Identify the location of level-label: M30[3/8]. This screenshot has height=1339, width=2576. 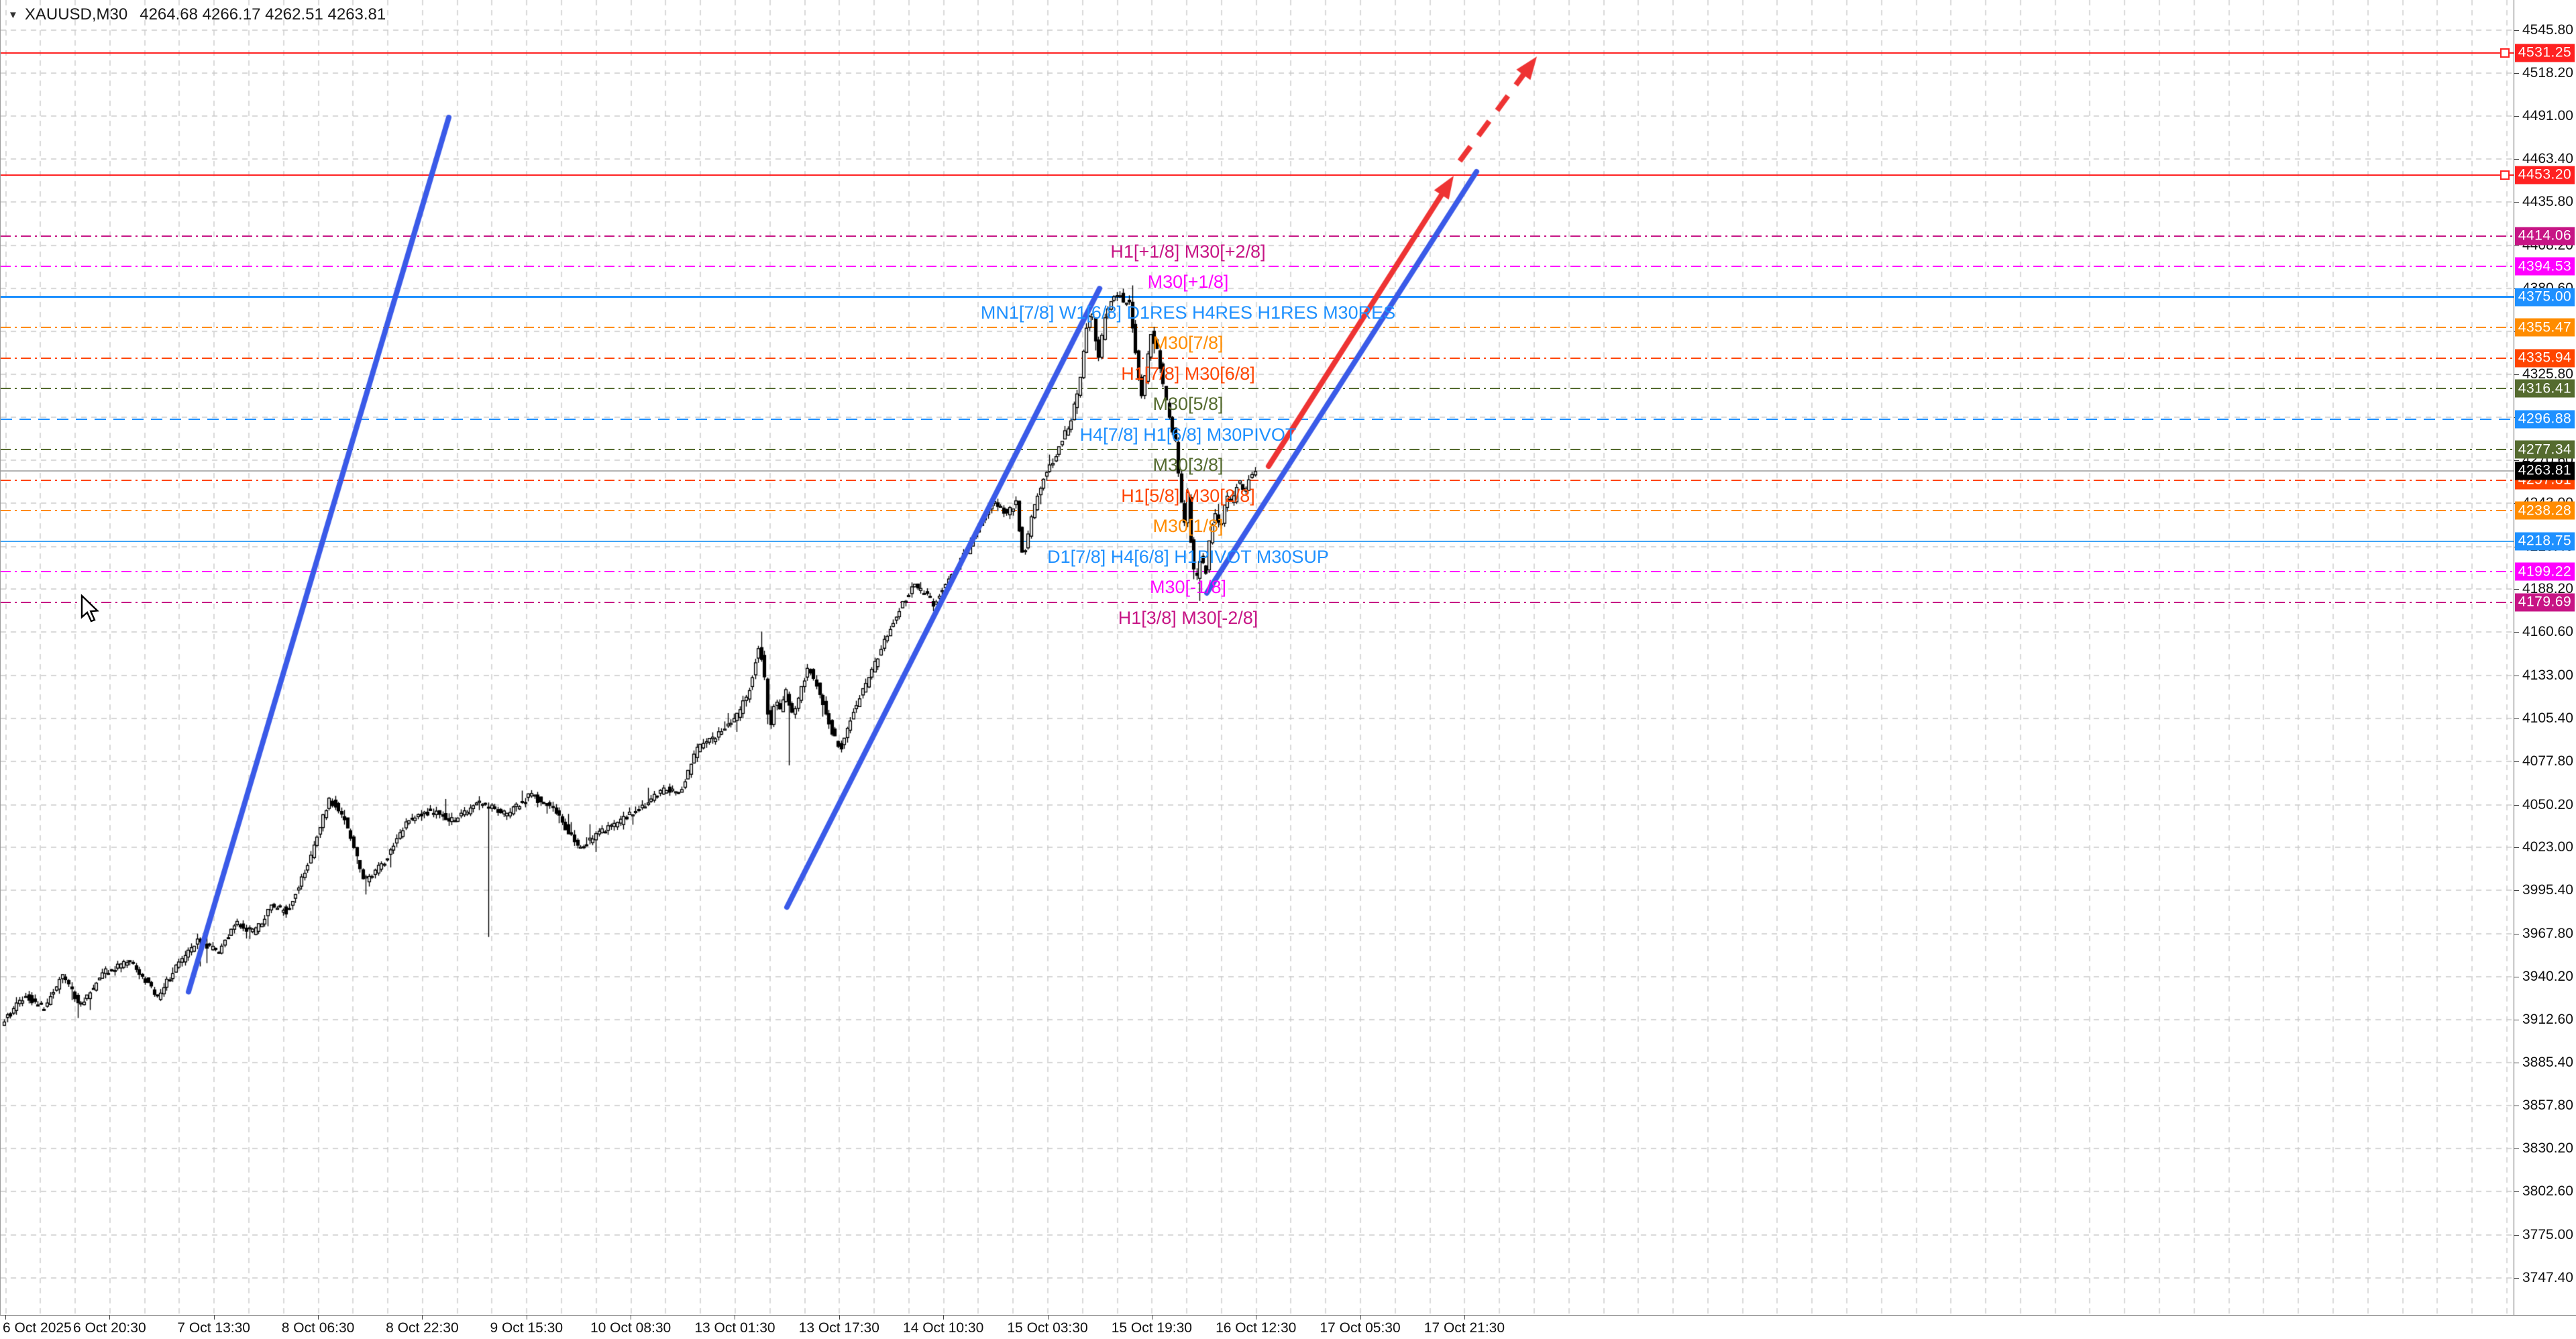
(1188, 465).